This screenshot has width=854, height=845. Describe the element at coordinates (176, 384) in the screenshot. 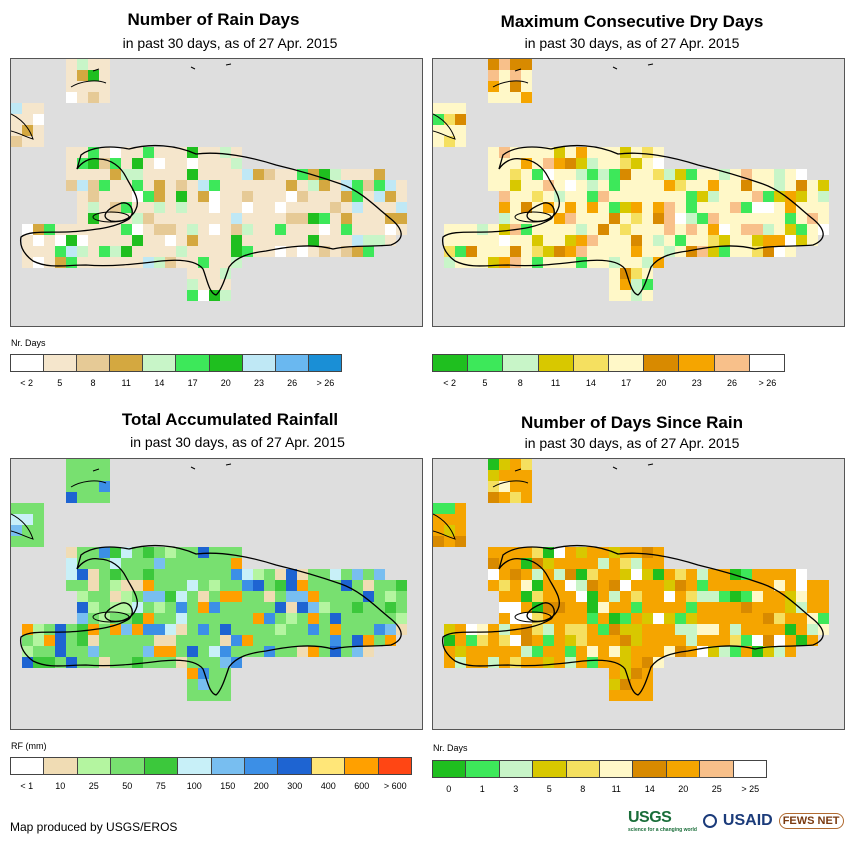

I see `panel-1-legend-labels: < 2 5 8 11 14 17 20 23 26 > 26` at that location.